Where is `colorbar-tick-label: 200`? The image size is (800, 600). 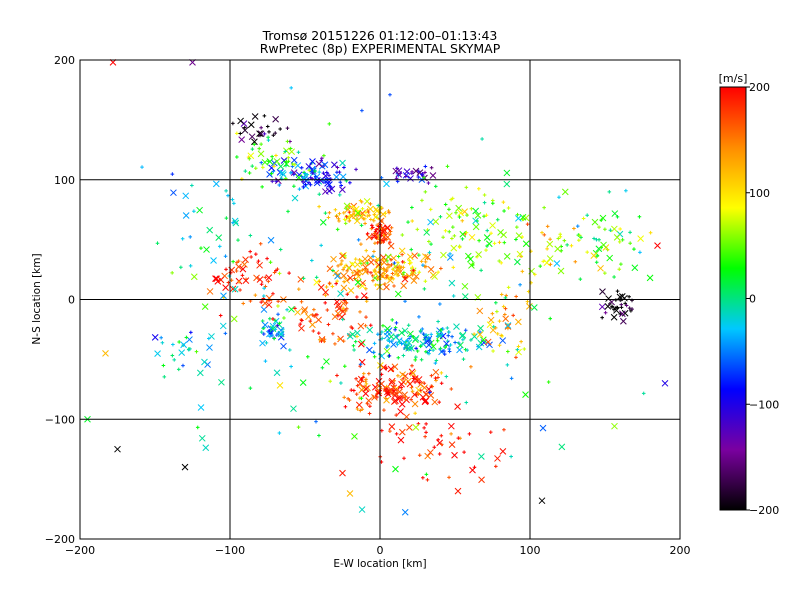 colorbar-tick-label: 200 is located at coordinates (759, 87).